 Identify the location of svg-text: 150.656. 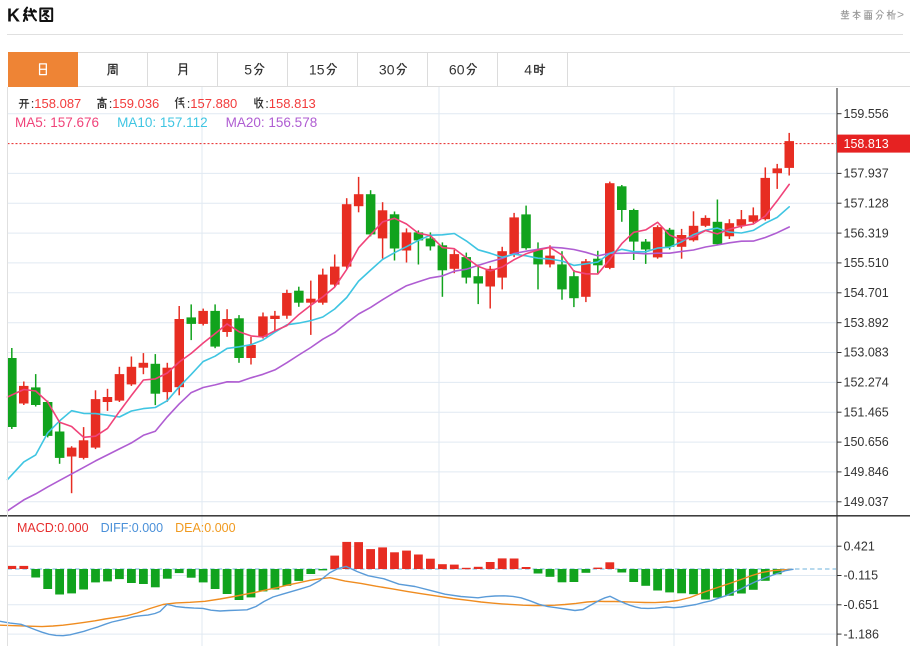
(866, 442).